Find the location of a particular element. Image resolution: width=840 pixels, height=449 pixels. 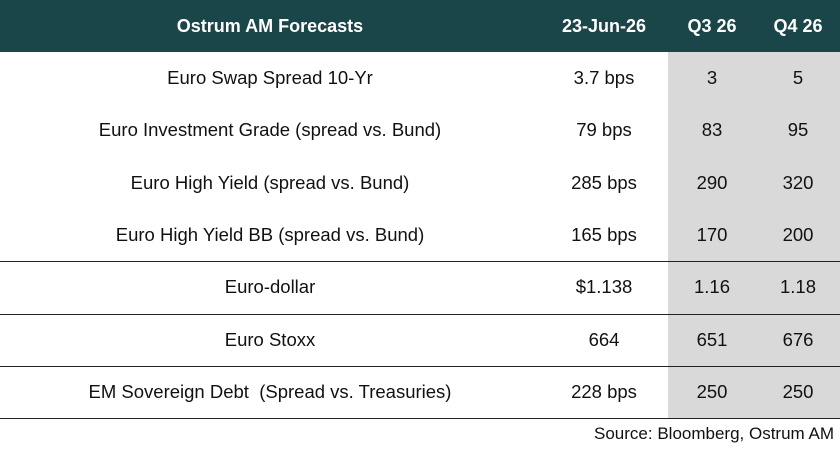

header-cell: 23-Jun-26 is located at coordinates (604, 25).